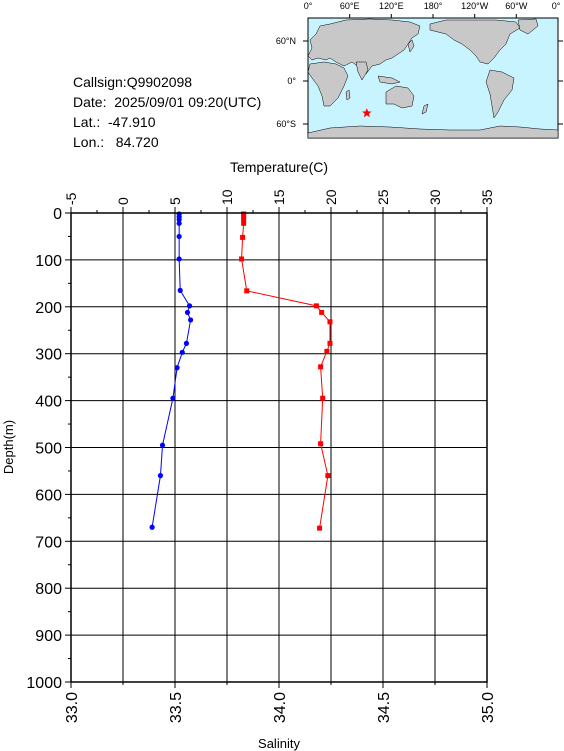 The width and height of the screenshot is (564, 751). I want to click on land-australia, so click(400, 97).